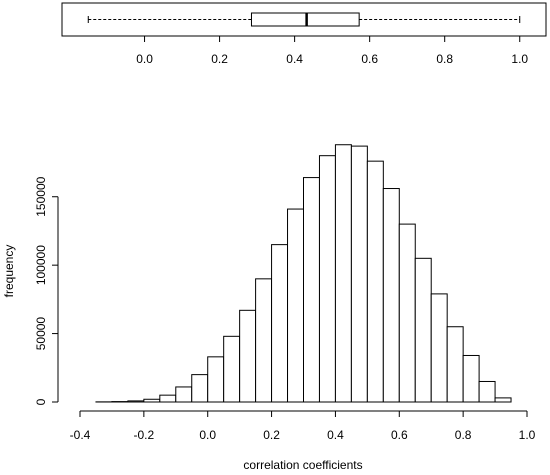 The image size is (550, 475). Describe the element at coordinates (271, 435) in the screenshot. I see `x-tick-label: 0.2` at that location.